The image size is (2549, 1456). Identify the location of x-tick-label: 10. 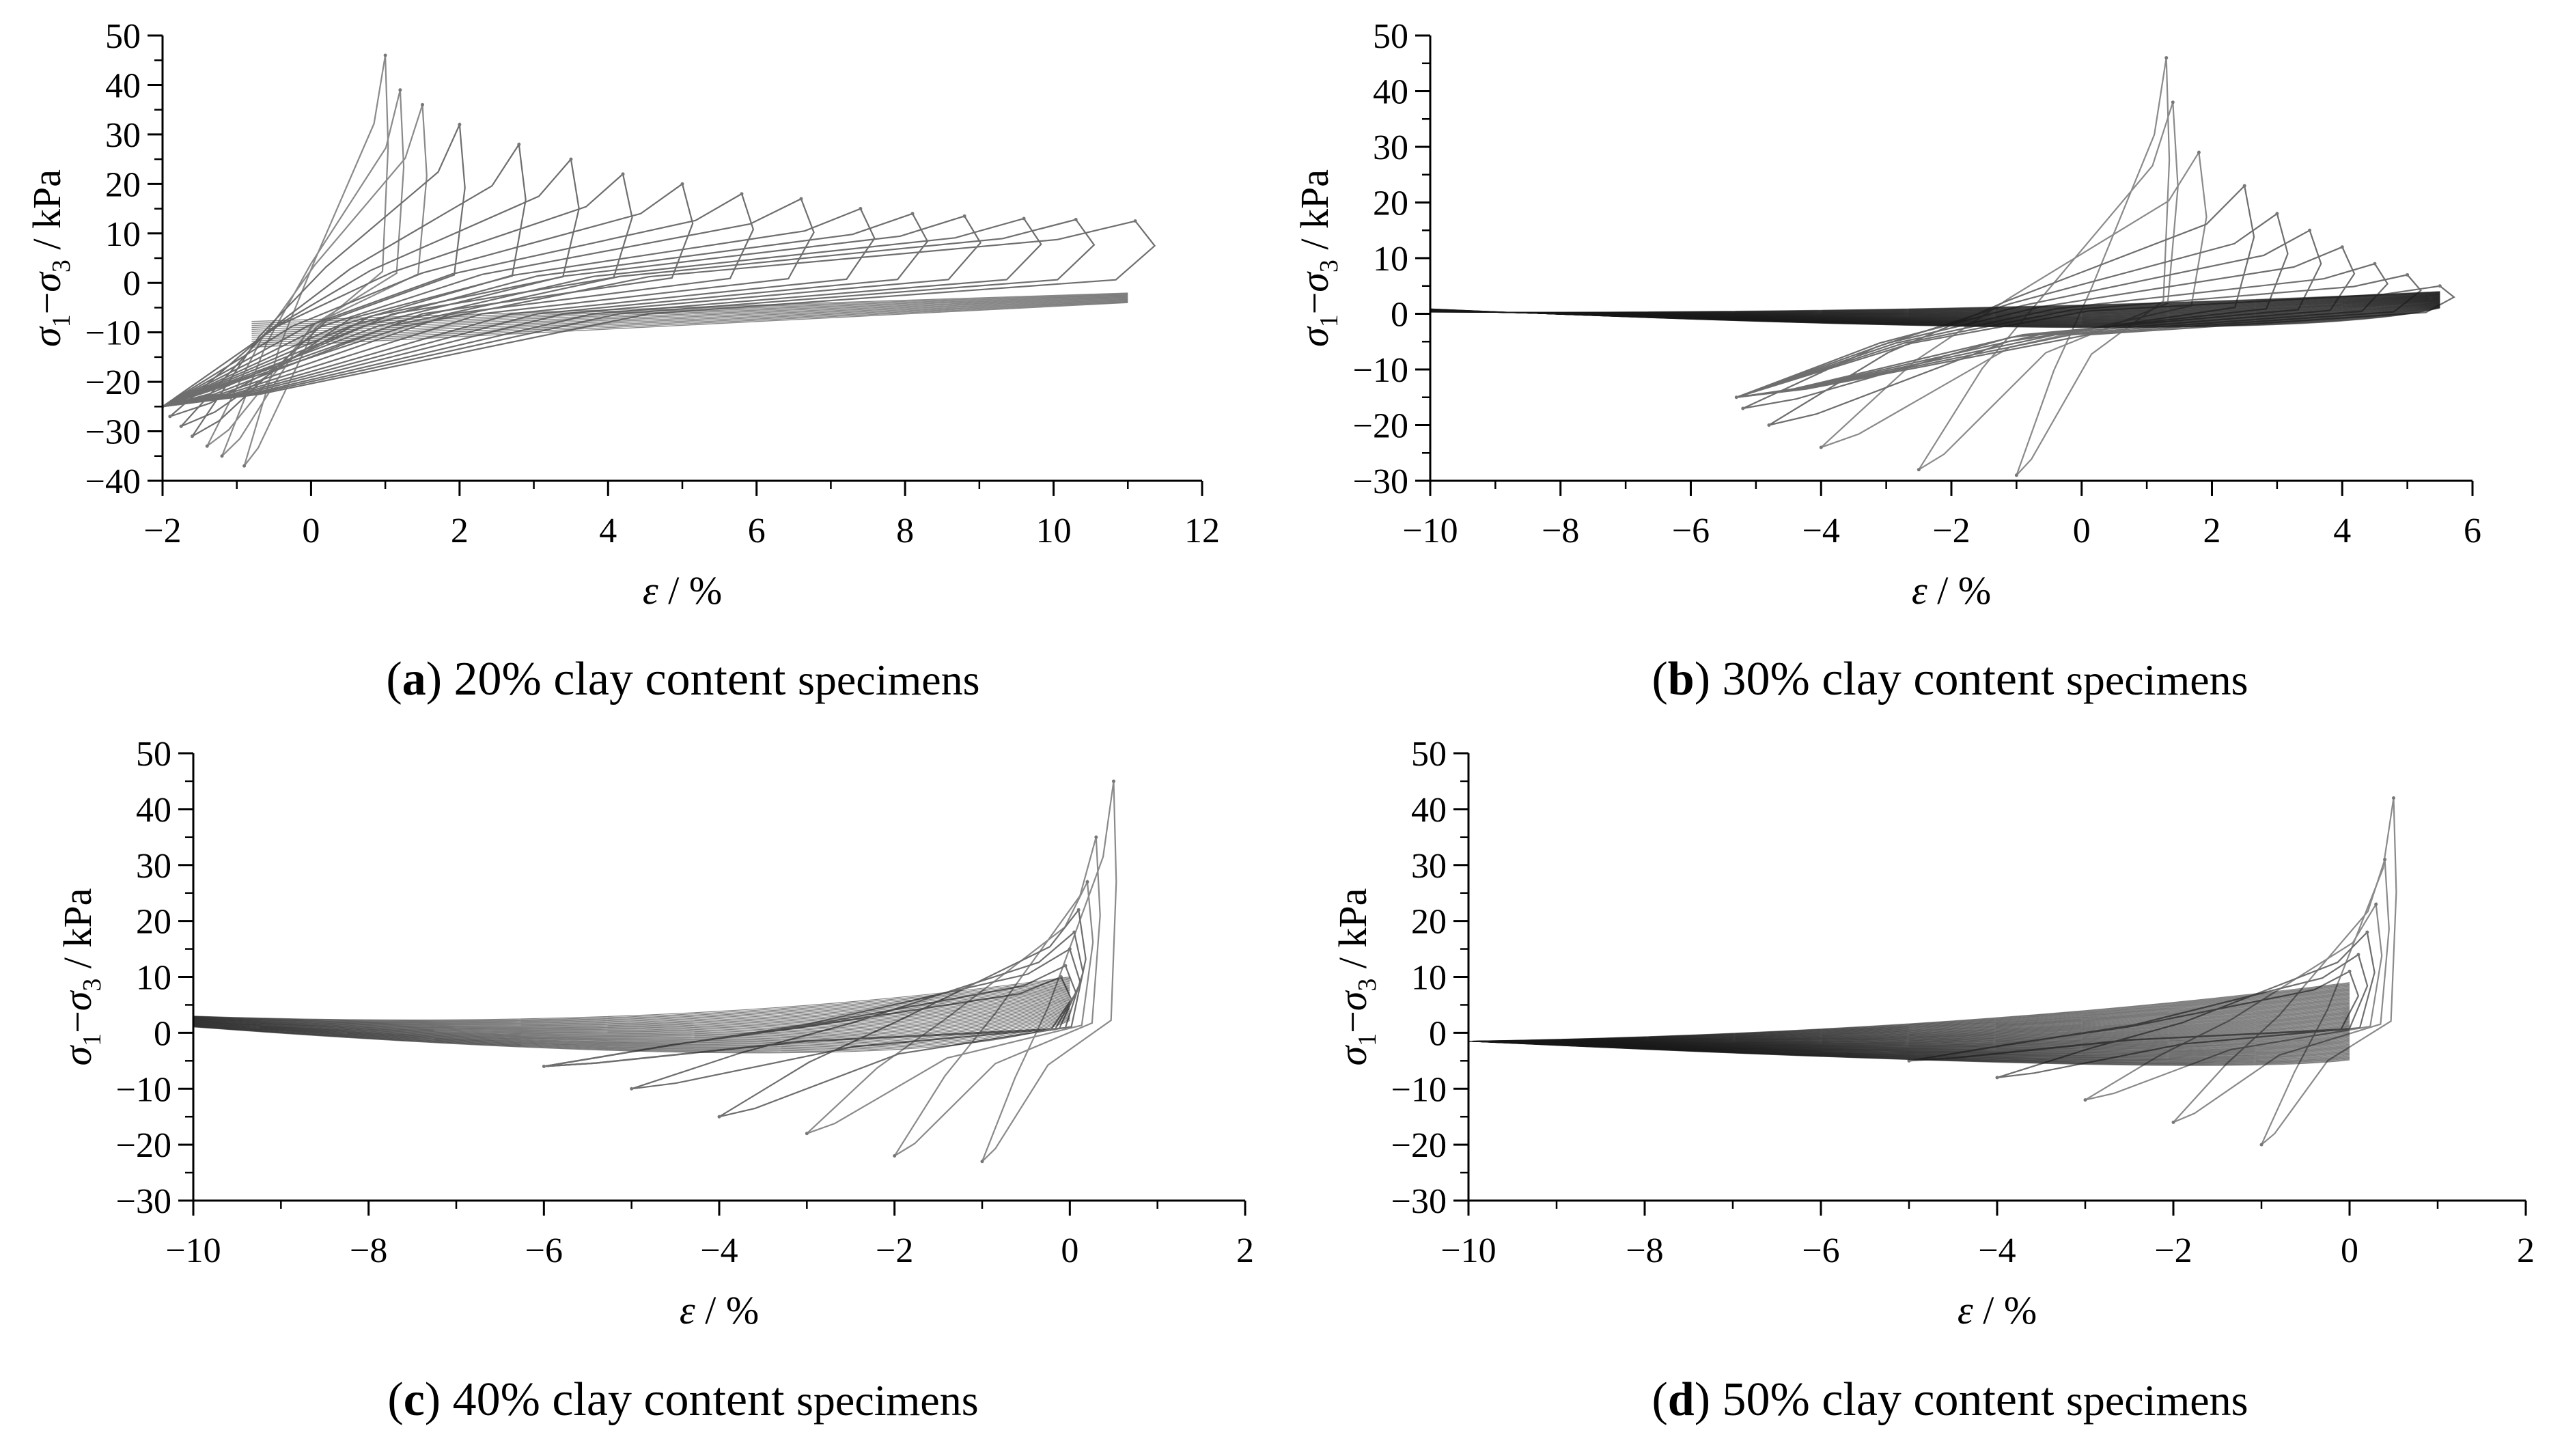
(1054, 531).